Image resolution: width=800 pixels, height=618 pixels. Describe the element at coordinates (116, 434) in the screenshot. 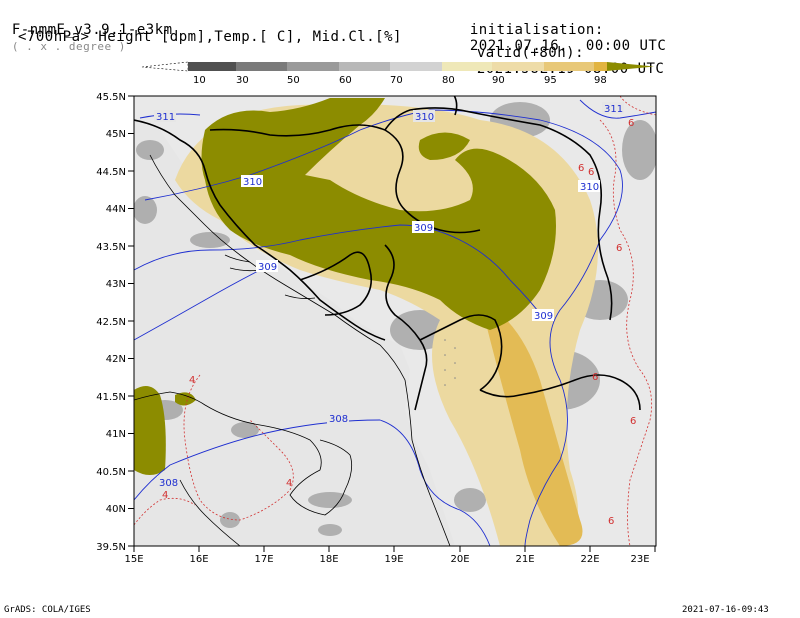

I see `lat-label: 41N` at that location.